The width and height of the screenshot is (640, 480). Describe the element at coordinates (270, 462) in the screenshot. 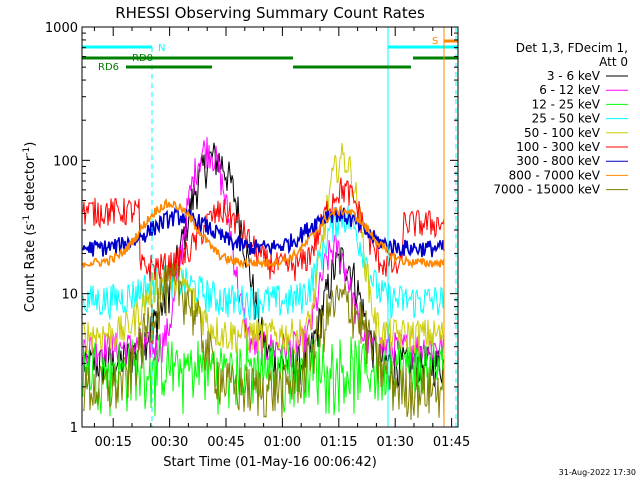

I see `x-axis-label: Start Time (01-May-16 00:06:42)` at that location.